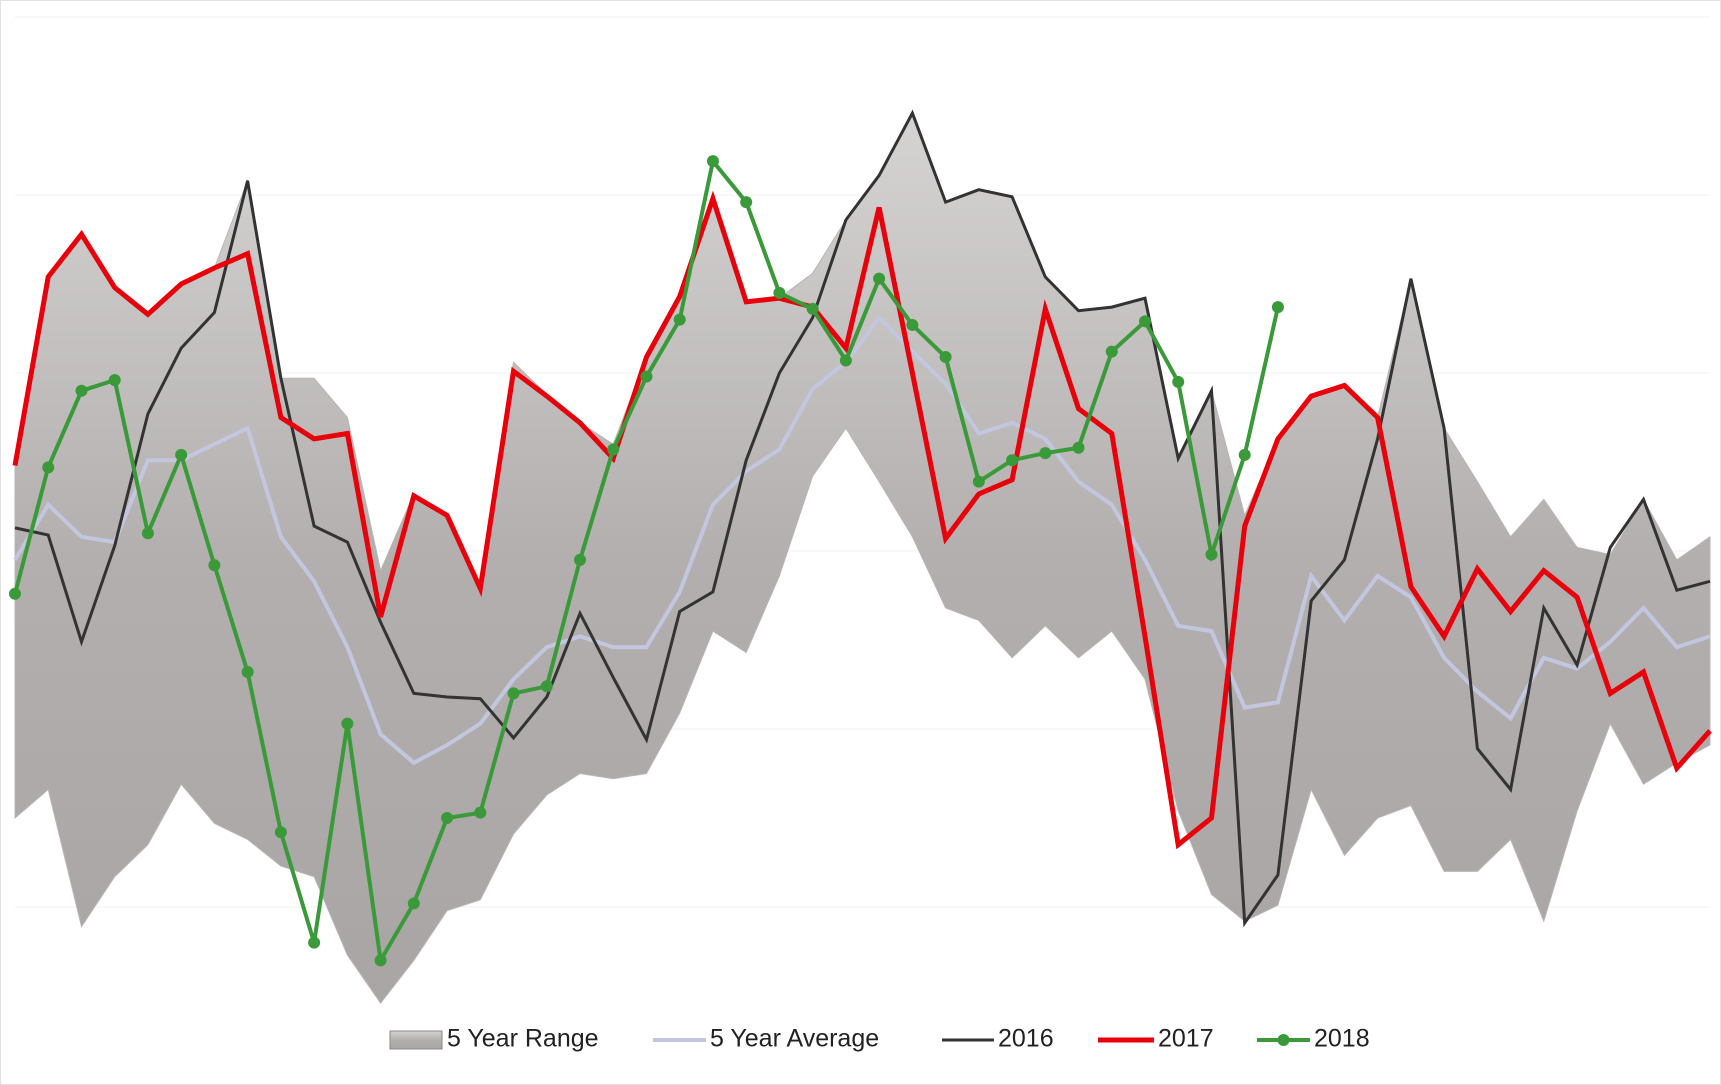 This screenshot has width=1721, height=1085. I want to click on legend-label: 2018, so click(1342, 1039).